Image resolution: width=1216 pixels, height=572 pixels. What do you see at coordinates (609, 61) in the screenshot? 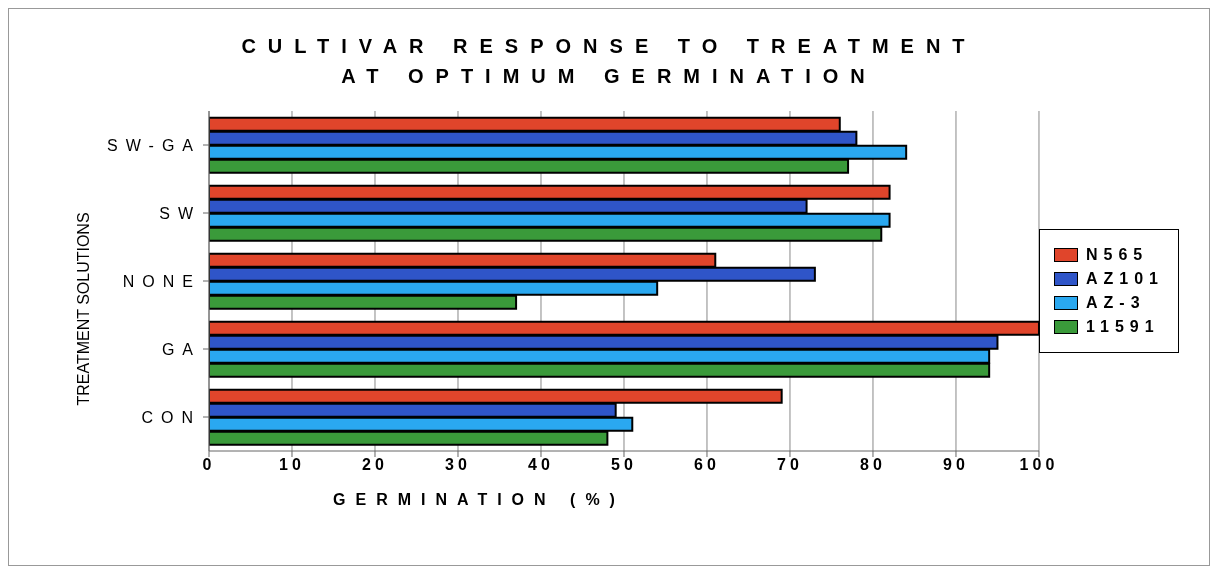
I see `chart-title: CULTIVAR RESPONSE TO TREATMENT AT OPTIMUM GERMINATION` at bounding box center [609, 61].